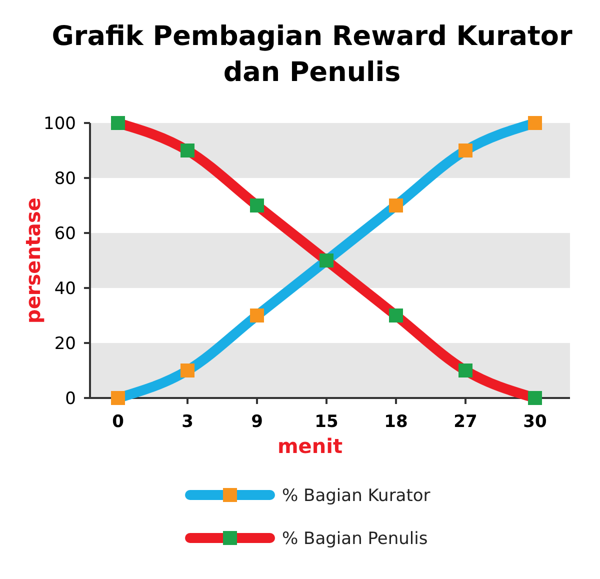  Describe the element at coordinates (466, 422) in the screenshot. I see `x-tick-label: 27` at that location.